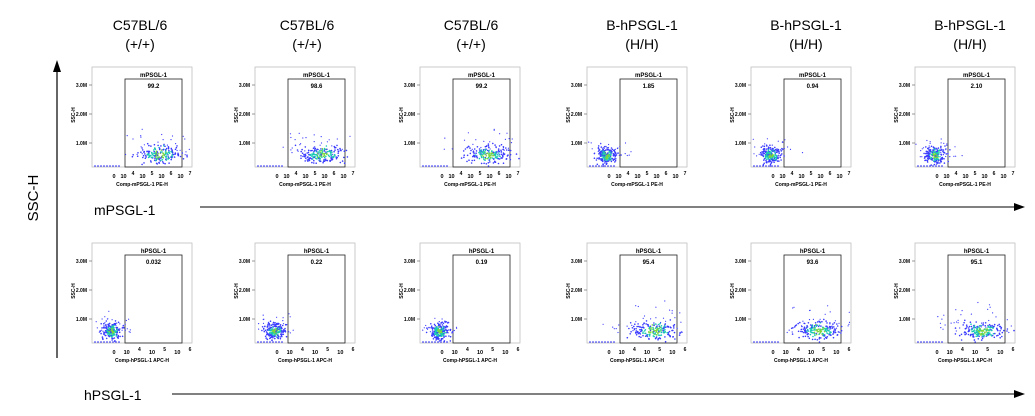 The width and height of the screenshot is (1035, 416). What do you see at coordinates (409, 86) in the screenshot?
I see `y-tick-label: 3.0M` at bounding box center [409, 86].